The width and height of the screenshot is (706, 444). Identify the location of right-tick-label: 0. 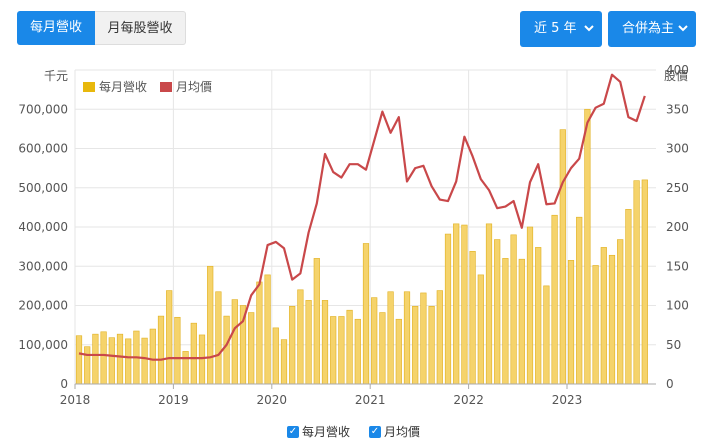
(670, 384).